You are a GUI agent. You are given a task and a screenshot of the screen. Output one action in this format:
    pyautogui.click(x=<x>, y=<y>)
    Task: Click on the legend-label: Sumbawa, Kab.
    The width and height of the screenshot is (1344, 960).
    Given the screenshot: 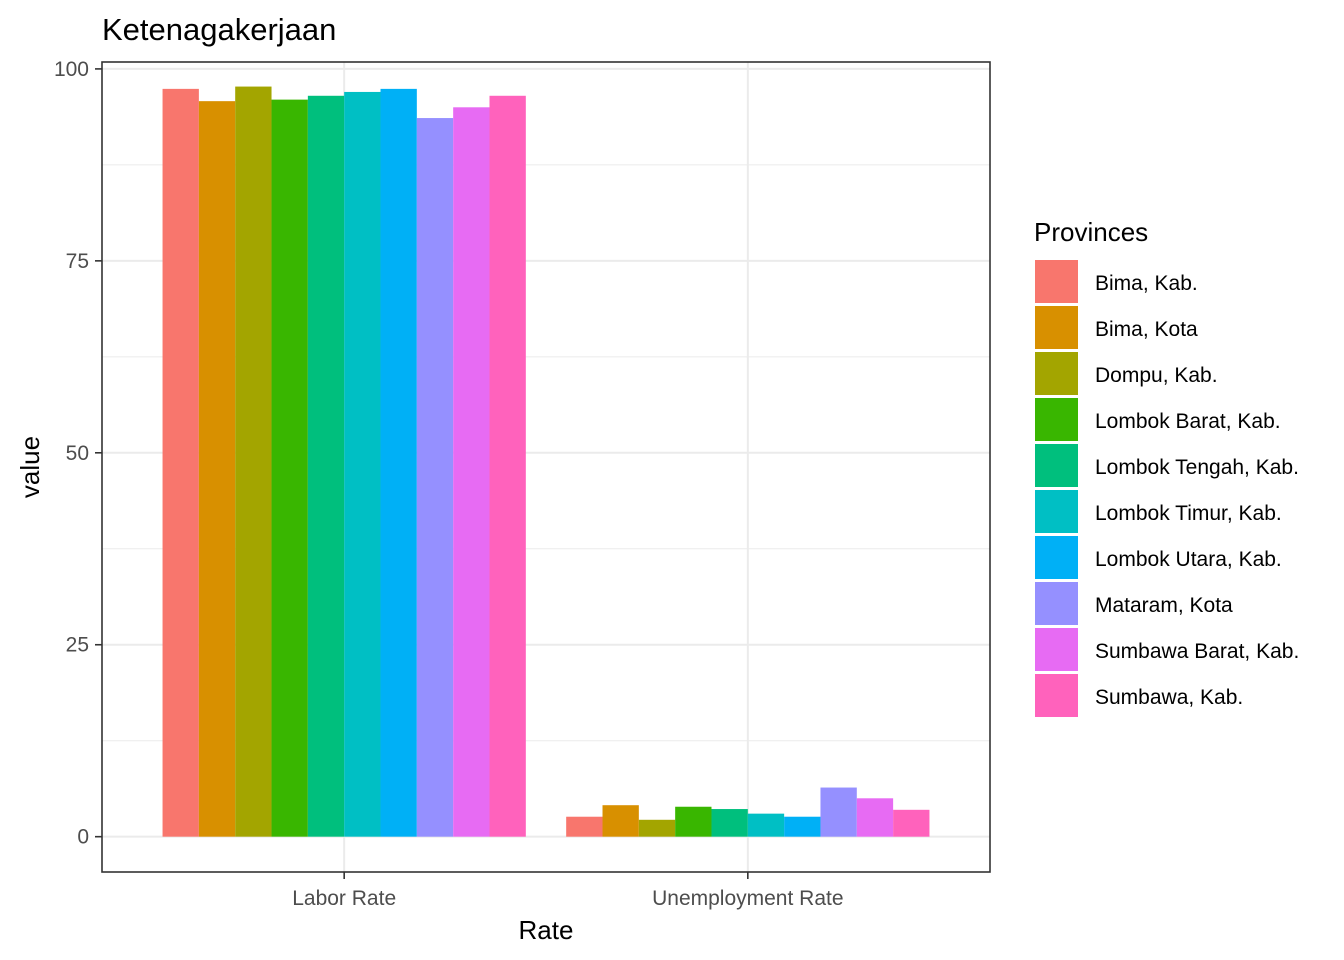 What is the action you would take?
    pyautogui.click(x=1169, y=697)
    